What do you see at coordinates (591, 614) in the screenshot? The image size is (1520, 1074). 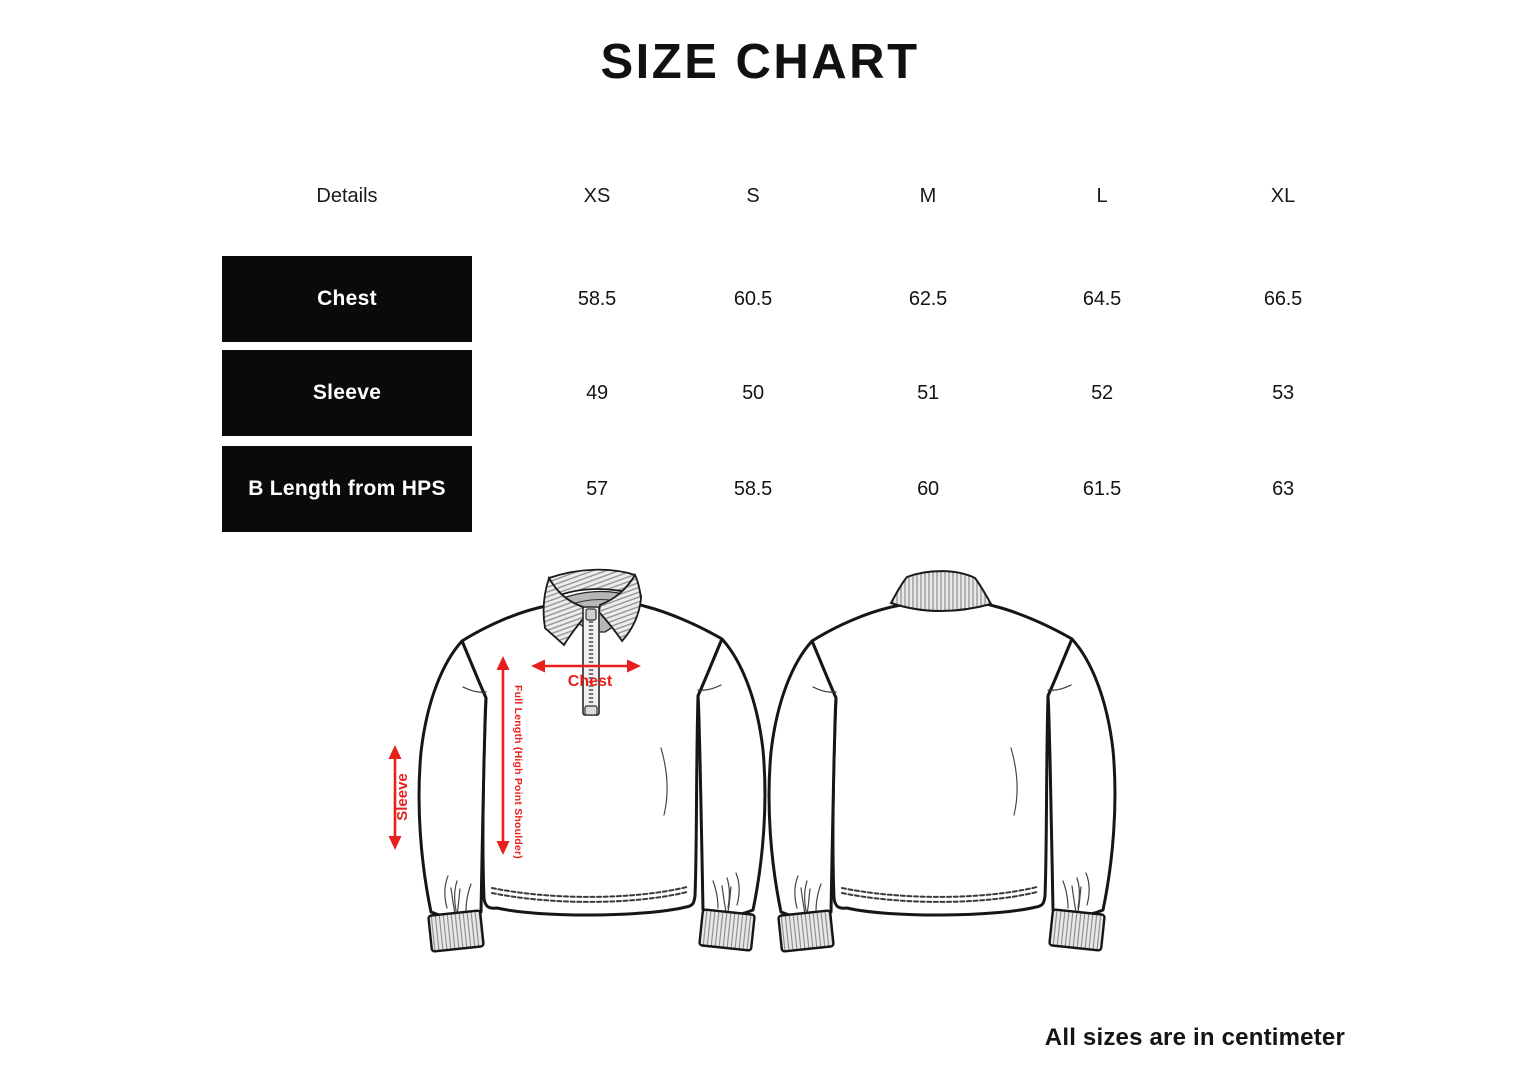 I see `zipper-slider` at bounding box center [591, 614].